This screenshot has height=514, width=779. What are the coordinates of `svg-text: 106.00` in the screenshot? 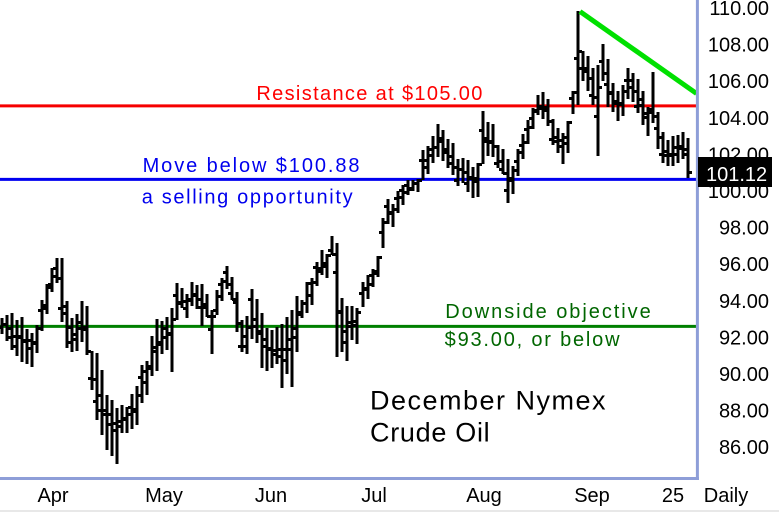 It's located at (738, 82).